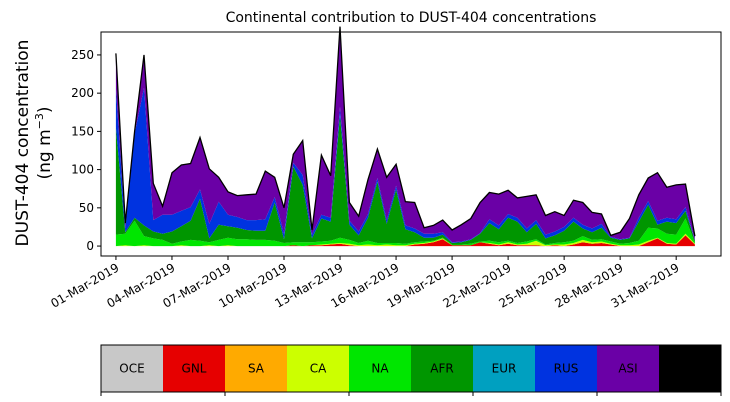 Image resolution: width=730 pixels, height=402 pixels. What do you see at coordinates (82, 131) in the screenshot?
I see `y-tick-label: 150` at bounding box center [82, 131].